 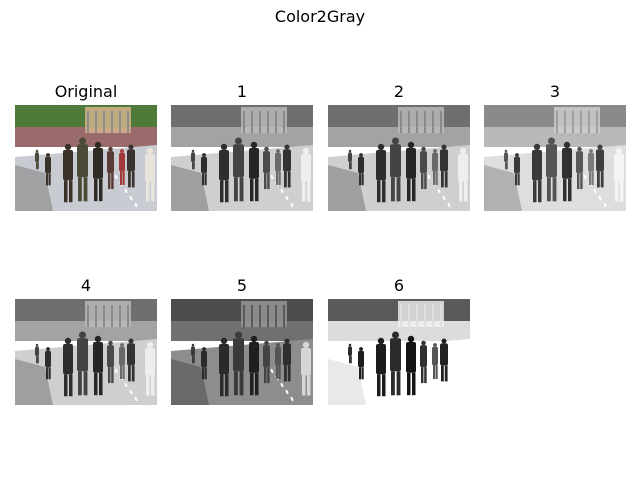 I want to click on panel-5: 5, so click(x=242, y=340).